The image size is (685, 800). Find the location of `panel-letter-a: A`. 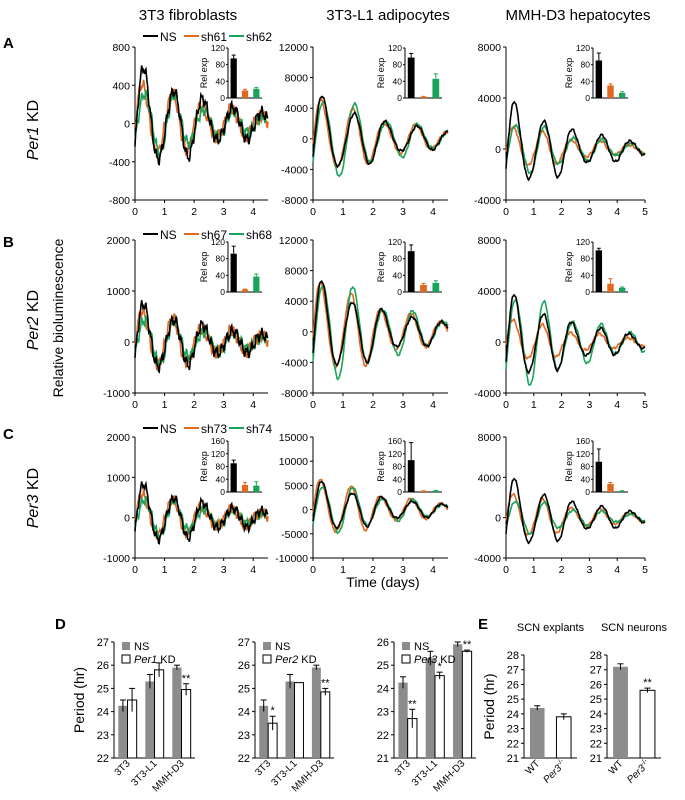

panel-letter-a: A is located at coordinates (8, 43).